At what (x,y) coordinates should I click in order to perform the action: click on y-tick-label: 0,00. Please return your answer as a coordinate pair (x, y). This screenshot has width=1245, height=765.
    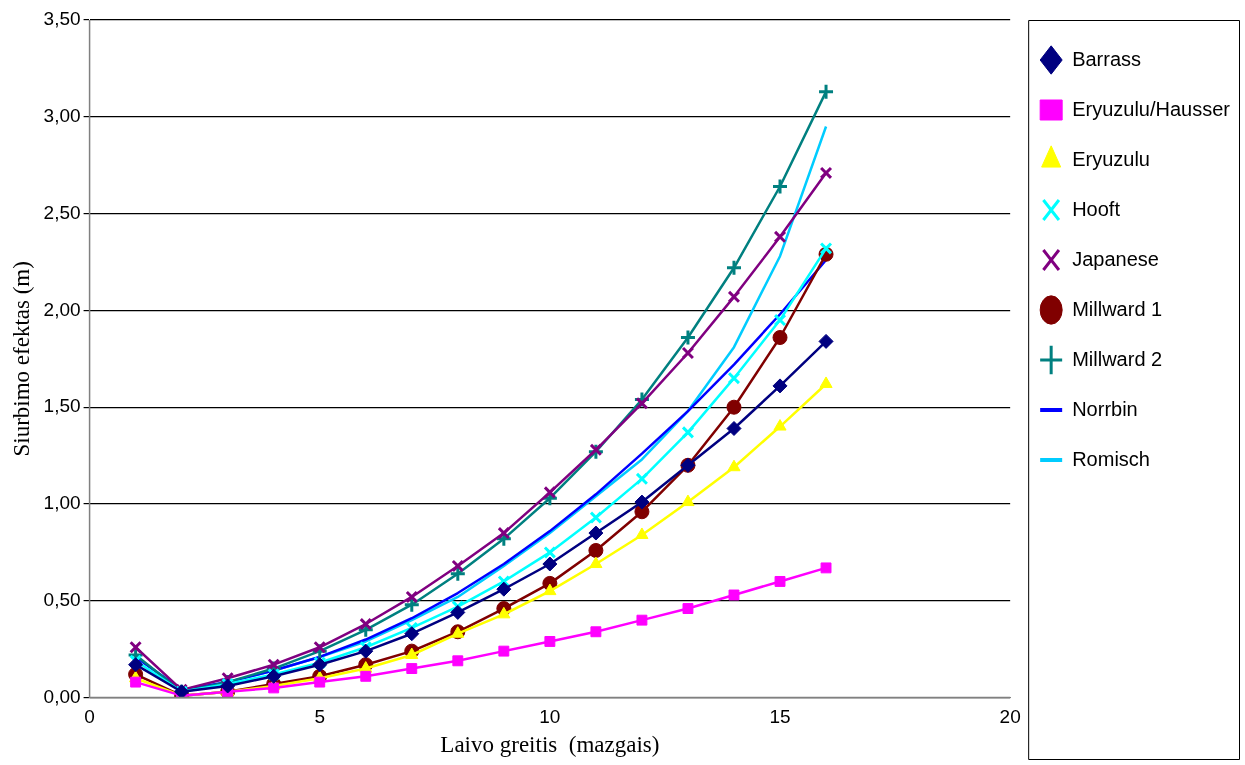
    Looking at the image, I should click on (62, 696).